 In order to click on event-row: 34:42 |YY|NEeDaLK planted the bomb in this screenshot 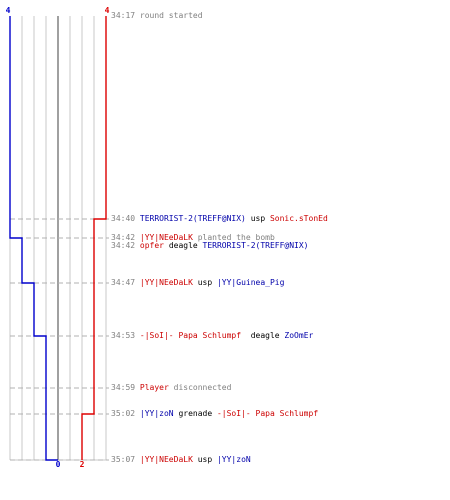, I will do `click(193, 238)`.